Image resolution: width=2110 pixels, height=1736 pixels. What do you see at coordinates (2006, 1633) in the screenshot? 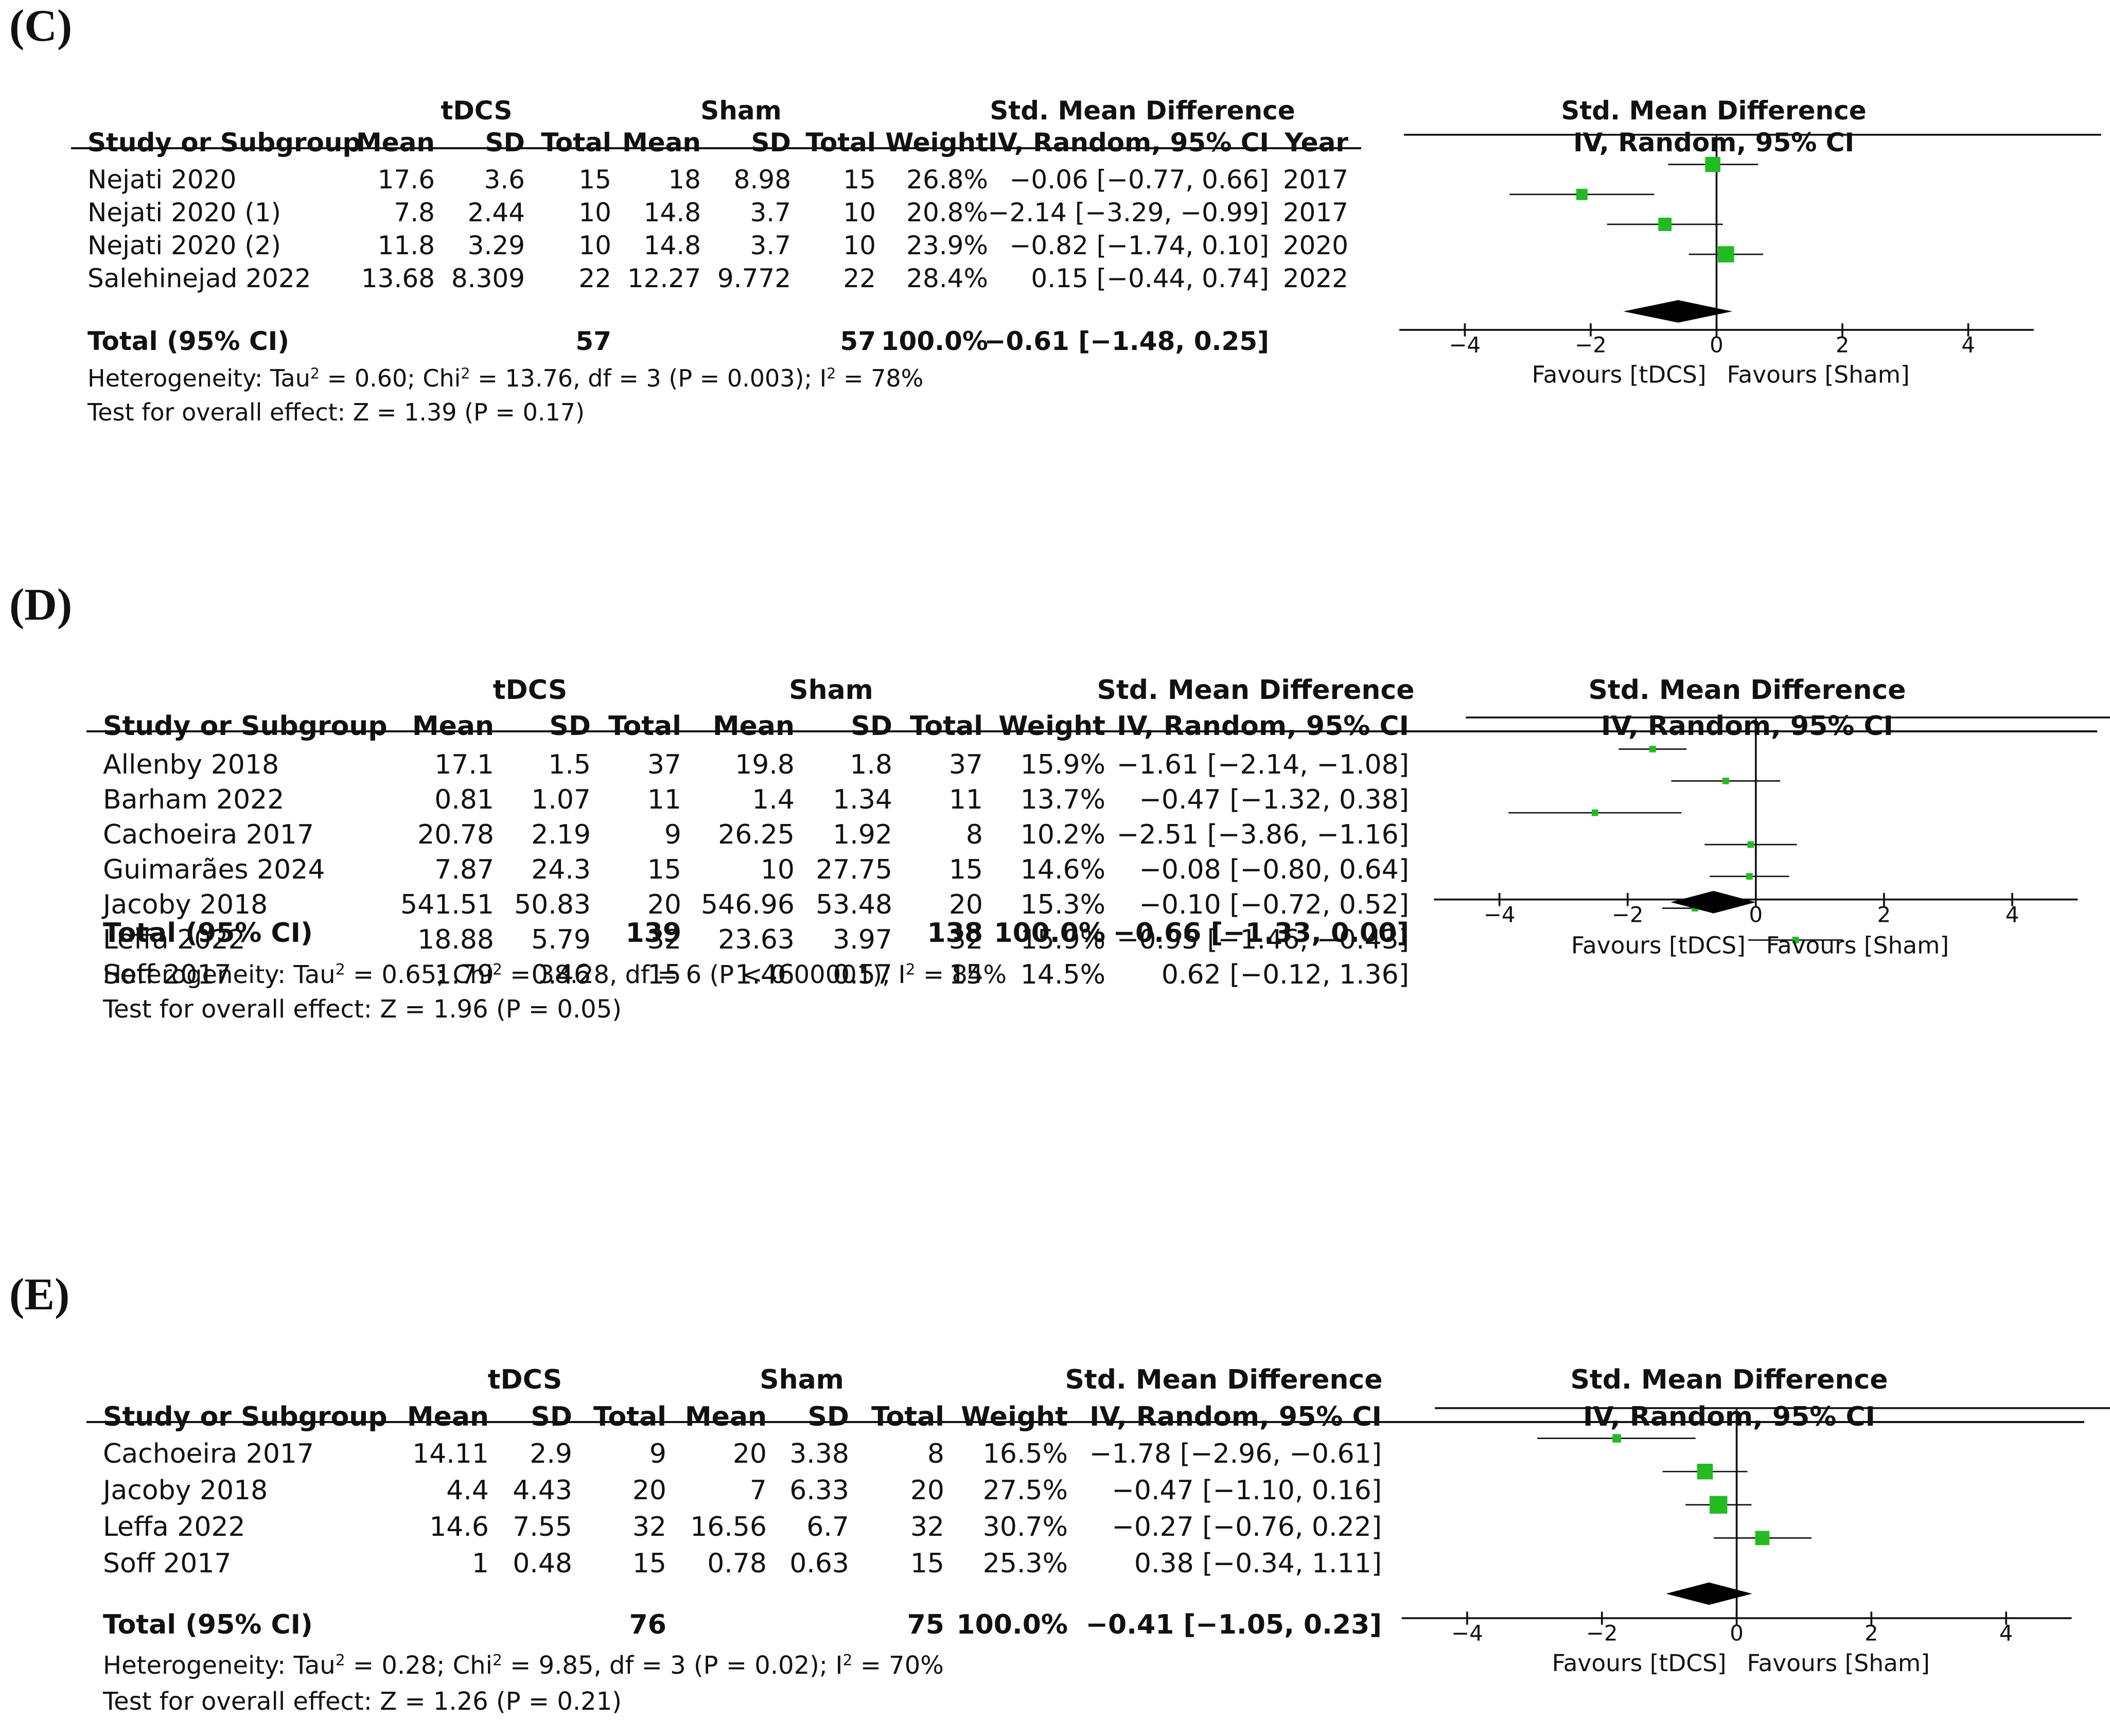
I see `x-tick-label: 4` at bounding box center [2006, 1633].